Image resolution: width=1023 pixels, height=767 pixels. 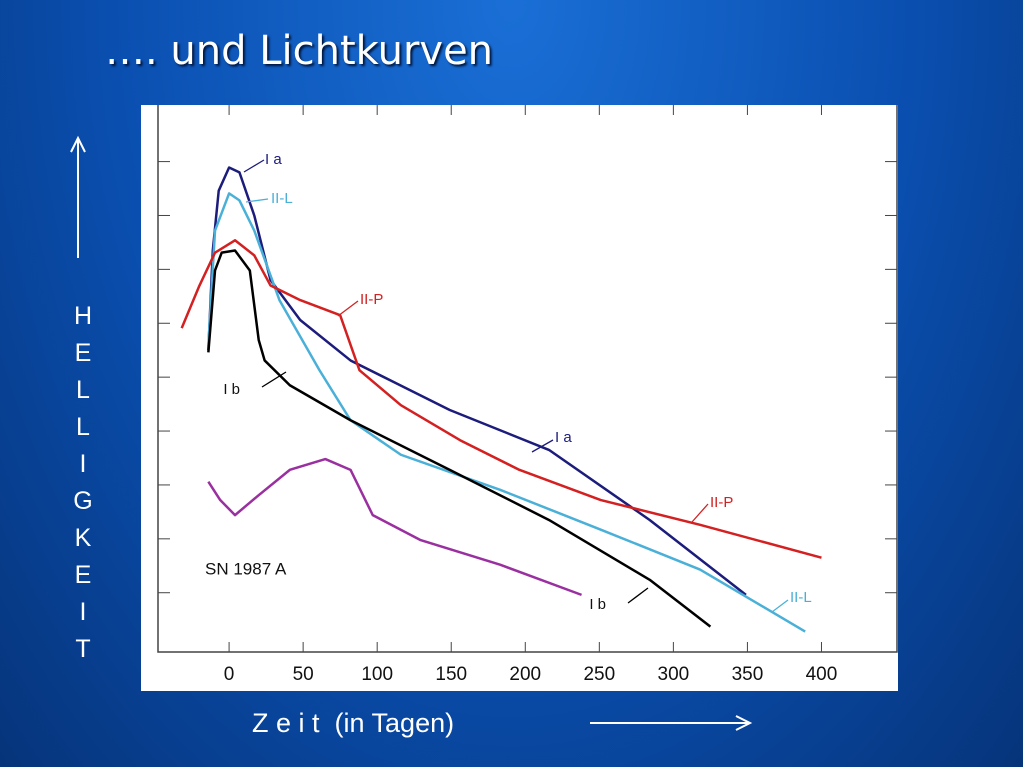 I want to click on y-axis-label: HELLIGKEIT, so click(x=83, y=487).